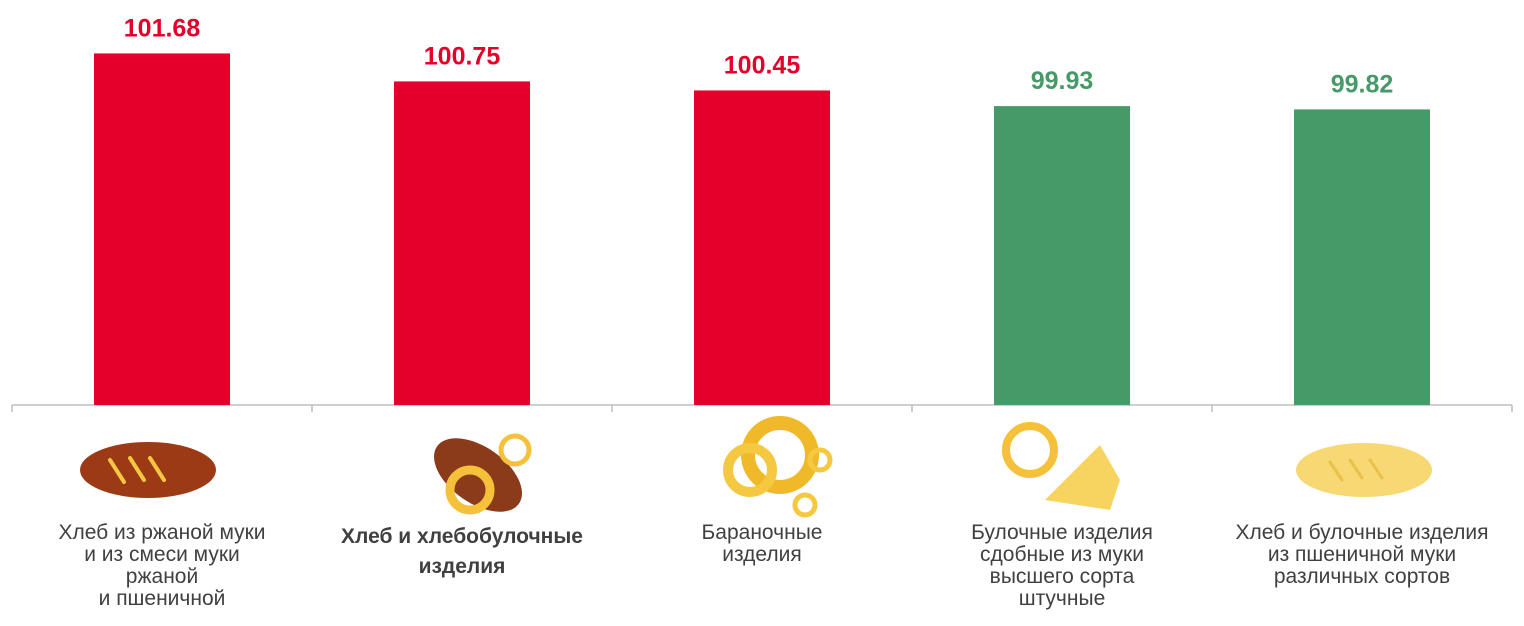  Describe the element at coordinates (1062, 81) in the screenshot. I see `value-label: 99.93` at that location.